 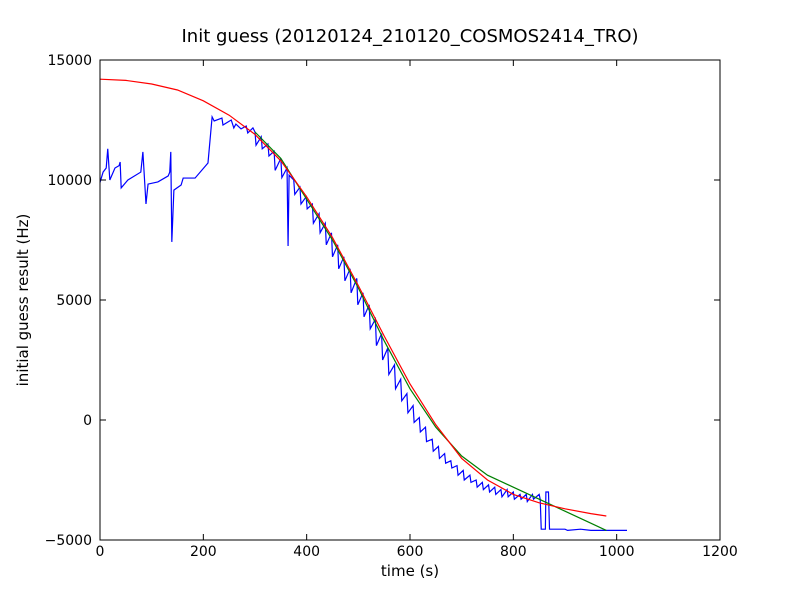 I want to click on x-axis-label: time (s), so click(x=410, y=571).